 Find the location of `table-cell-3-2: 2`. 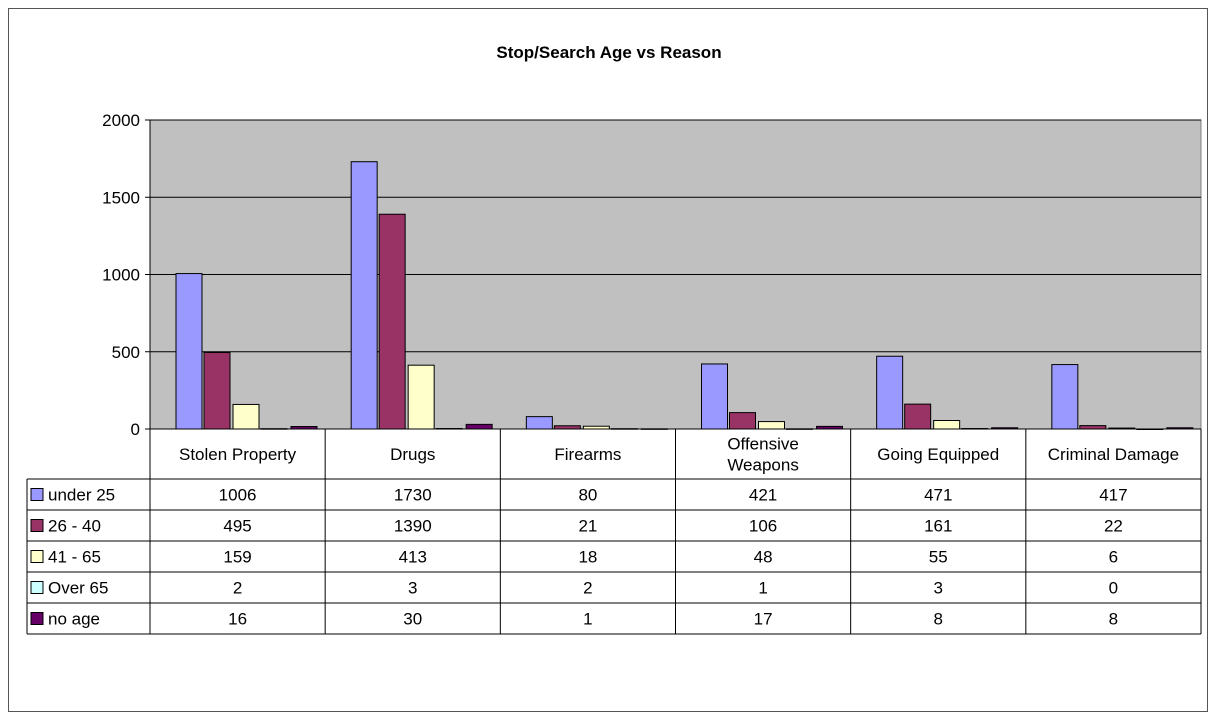

table-cell-3-2: 2 is located at coordinates (587, 588).